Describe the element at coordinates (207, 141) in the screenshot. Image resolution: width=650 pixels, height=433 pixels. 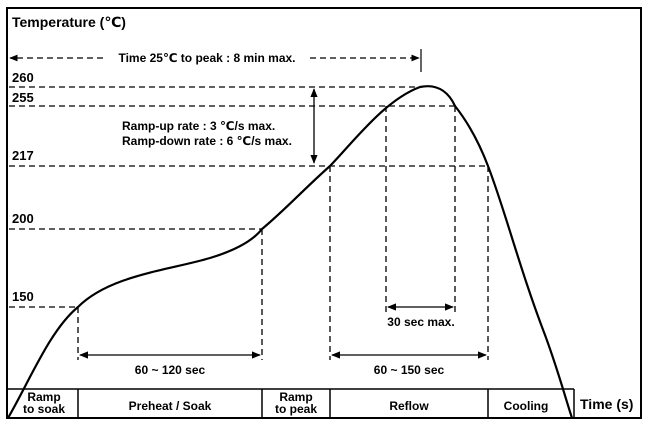
I see `ramp-down-rate-label: Ramp-down rate : 6 ℃/s max.` at that location.